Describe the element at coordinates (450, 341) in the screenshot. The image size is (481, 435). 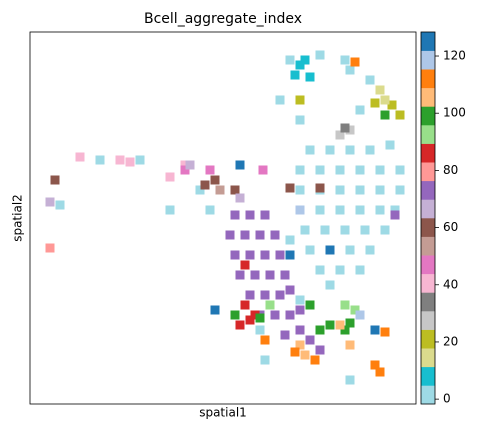
I see `colorbar-tick-label: 20` at that location.